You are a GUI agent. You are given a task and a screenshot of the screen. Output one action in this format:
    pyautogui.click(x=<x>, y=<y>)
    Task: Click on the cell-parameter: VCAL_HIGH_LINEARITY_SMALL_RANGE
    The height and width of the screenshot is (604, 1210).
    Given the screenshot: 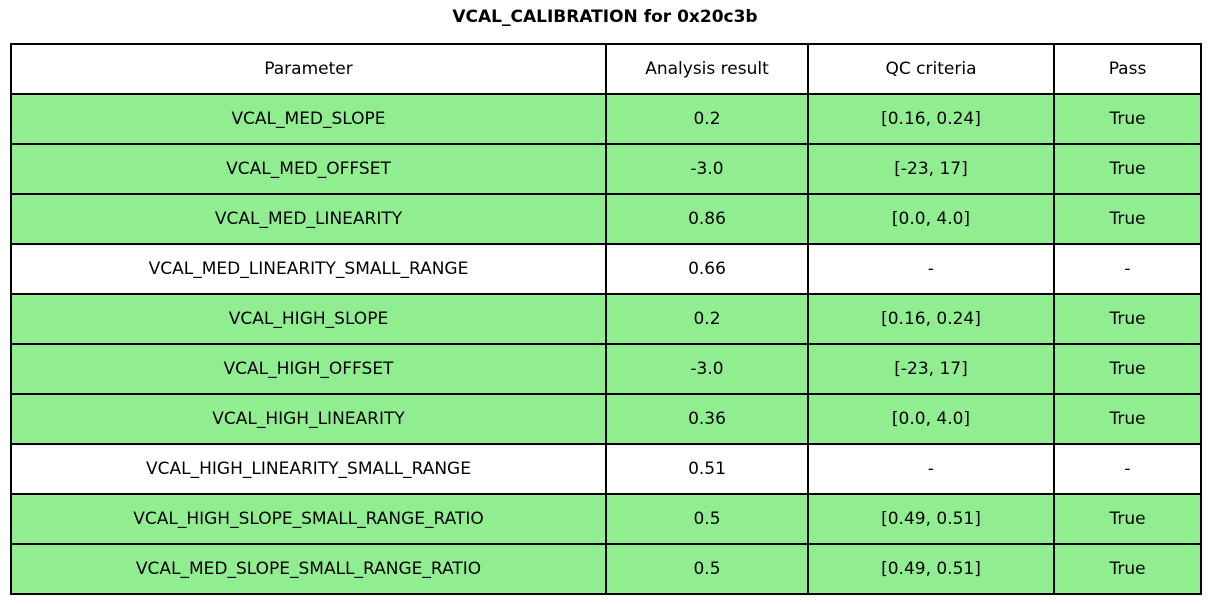 What is the action you would take?
    pyautogui.click(x=308, y=469)
    